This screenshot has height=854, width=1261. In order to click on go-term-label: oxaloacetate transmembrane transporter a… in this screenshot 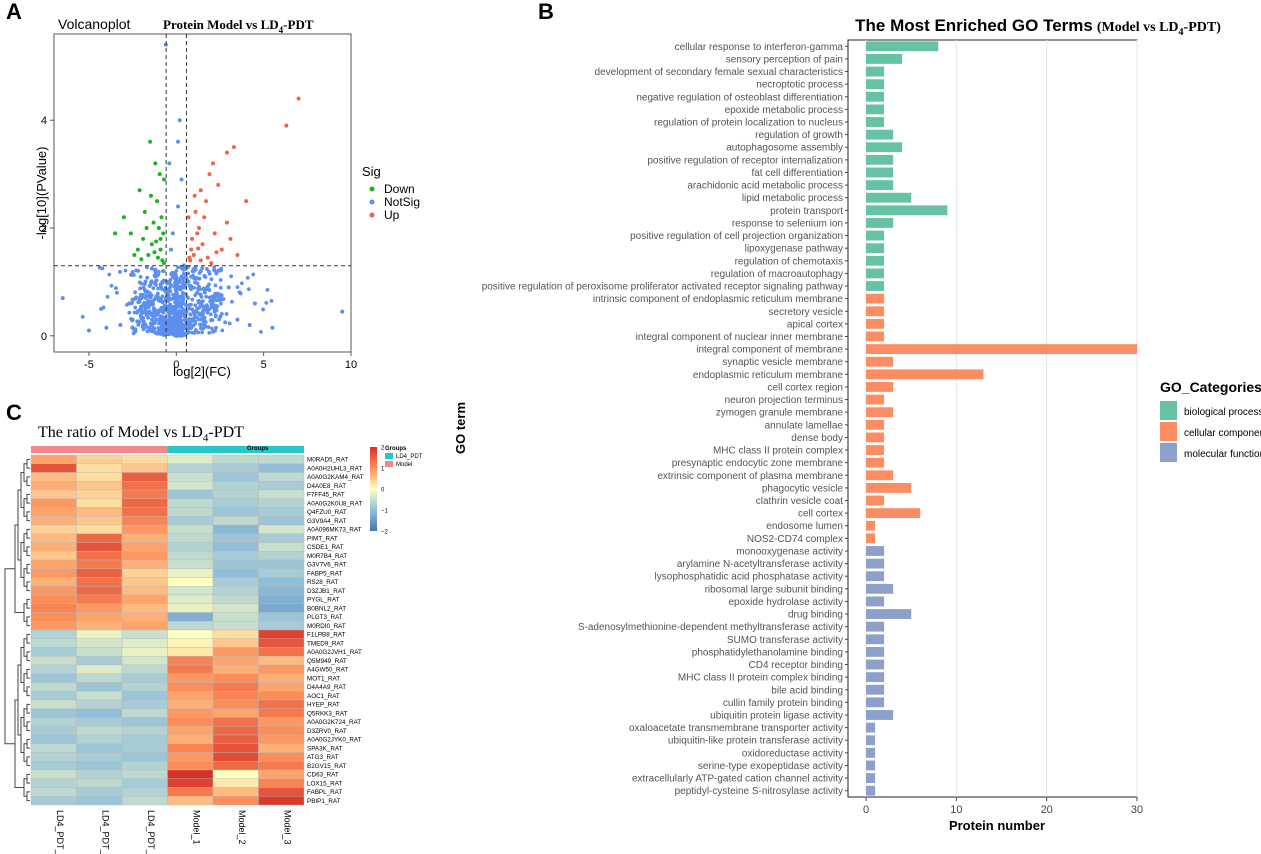, I will do `click(736, 728)`.